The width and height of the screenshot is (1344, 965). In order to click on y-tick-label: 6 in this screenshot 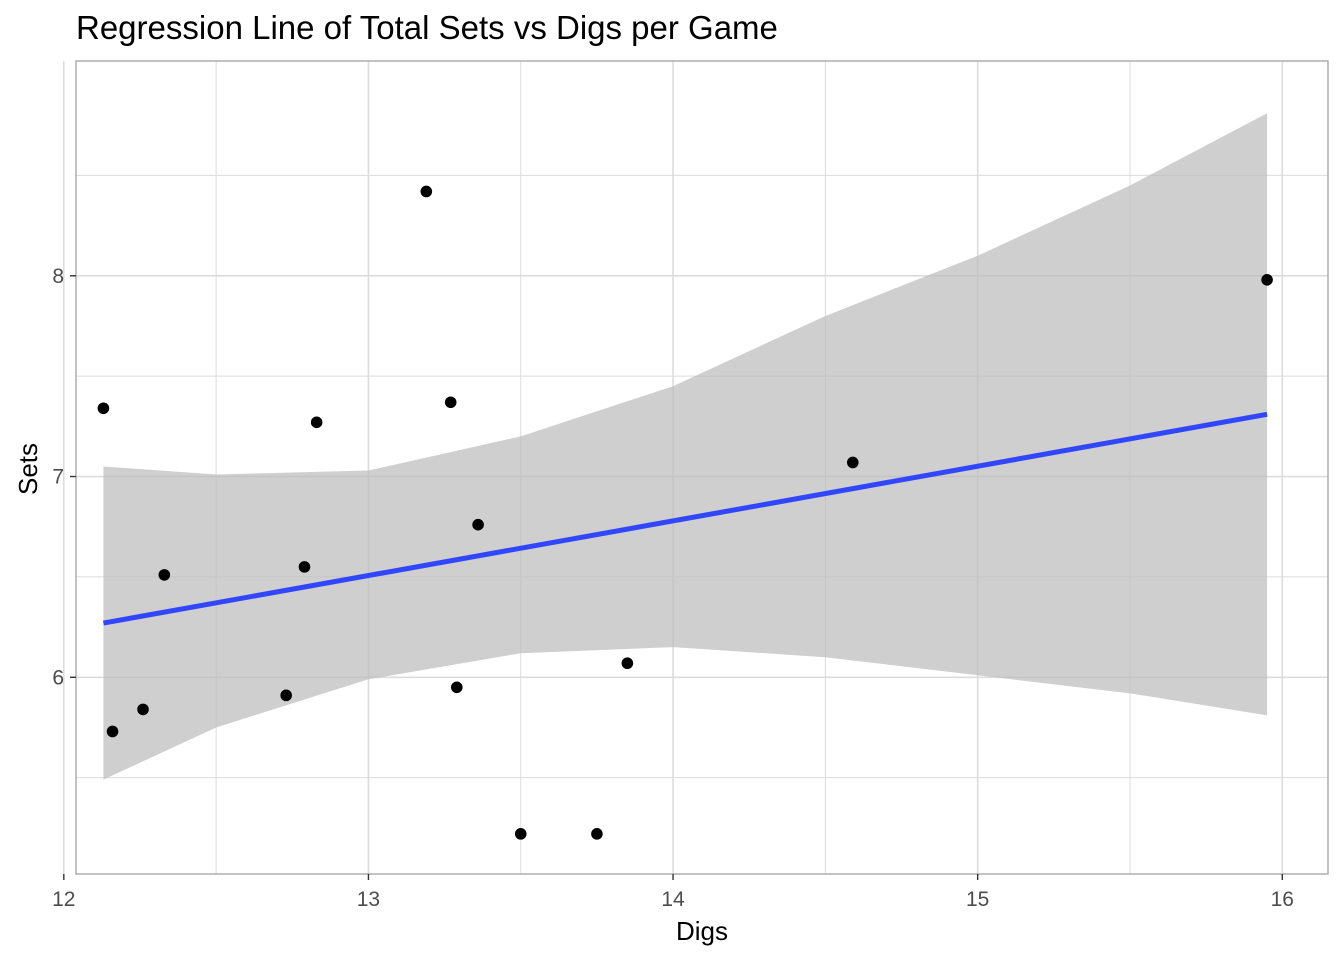, I will do `click(58, 677)`.